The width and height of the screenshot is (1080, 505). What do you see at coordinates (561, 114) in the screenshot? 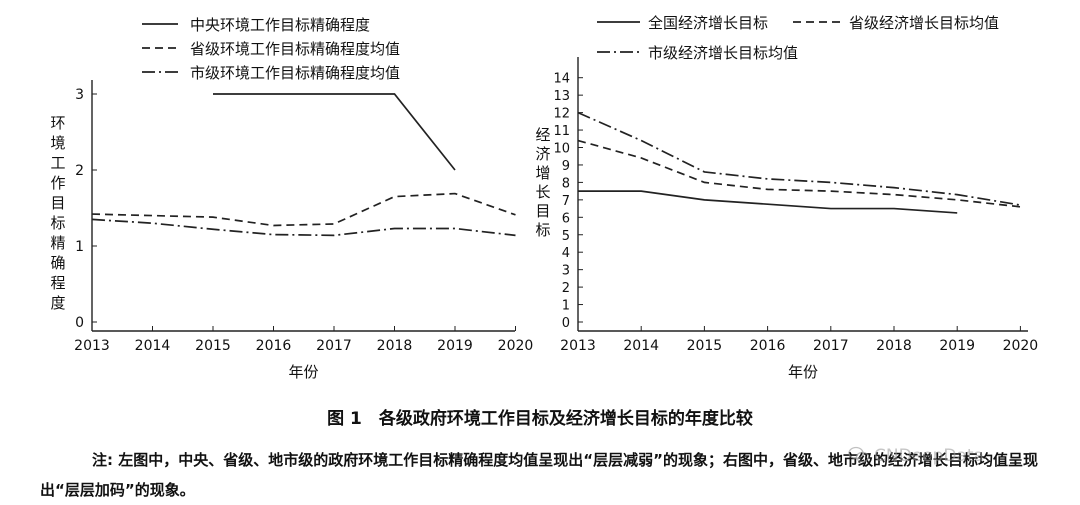
I see `econ-y-tick-label: 12` at bounding box center [561, 114].